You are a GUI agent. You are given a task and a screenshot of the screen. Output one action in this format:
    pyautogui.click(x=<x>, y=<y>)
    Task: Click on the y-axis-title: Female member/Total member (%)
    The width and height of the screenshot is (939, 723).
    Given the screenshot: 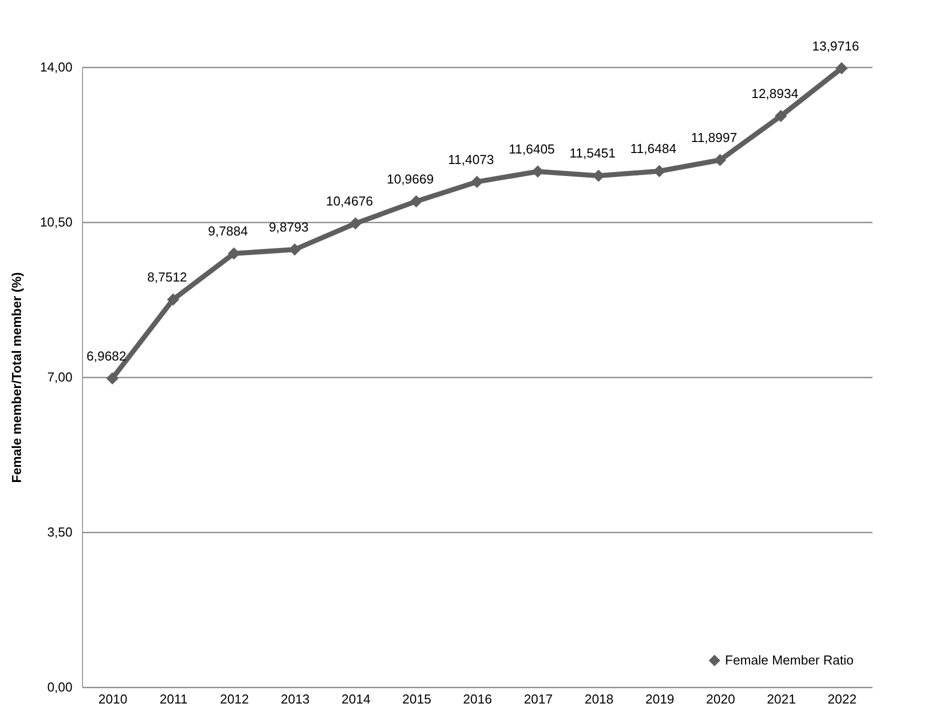 What is the action you would take?
    pyautogui.click(x=16, y=377)
    